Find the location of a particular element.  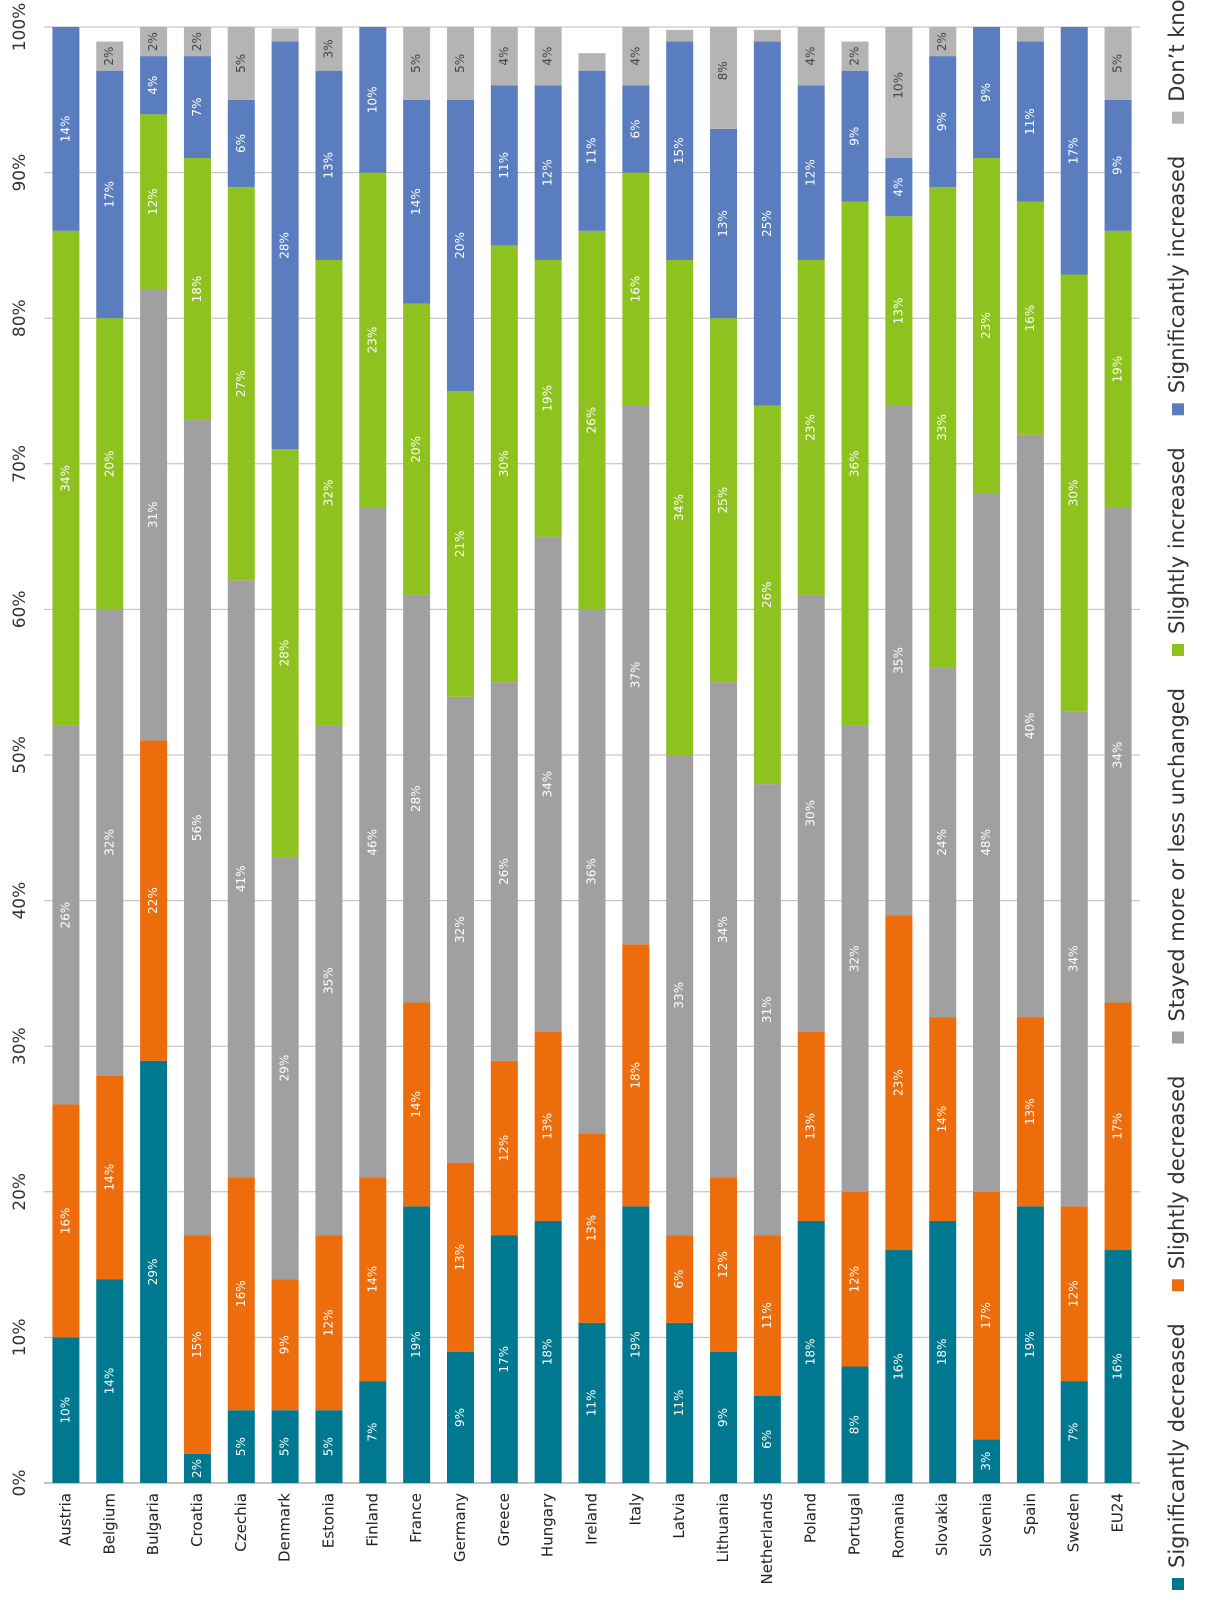

x-tick-label: Belgium is located at coordinates (109, 1524).